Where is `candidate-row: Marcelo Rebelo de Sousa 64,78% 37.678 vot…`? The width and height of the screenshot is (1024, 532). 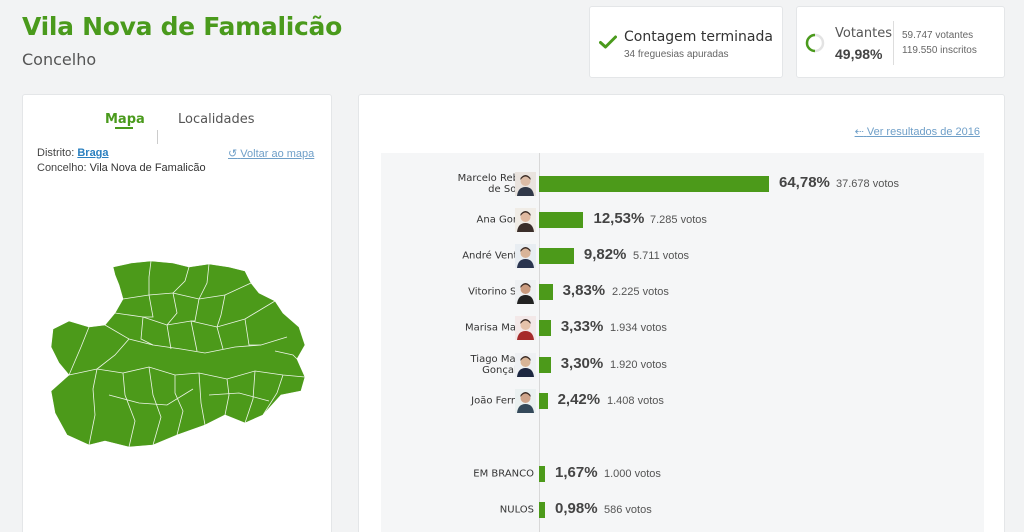
candidate-row: Marcelo Rebelo de Sousa 64,78% 37.678 vot… is located at coordinates (682, 184).